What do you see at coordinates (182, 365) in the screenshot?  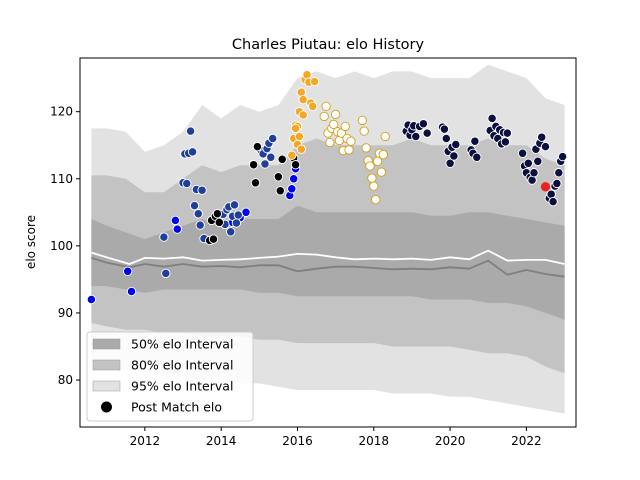 I see `legend-label: 80% elo Interval` at bounding box center [182, 365].